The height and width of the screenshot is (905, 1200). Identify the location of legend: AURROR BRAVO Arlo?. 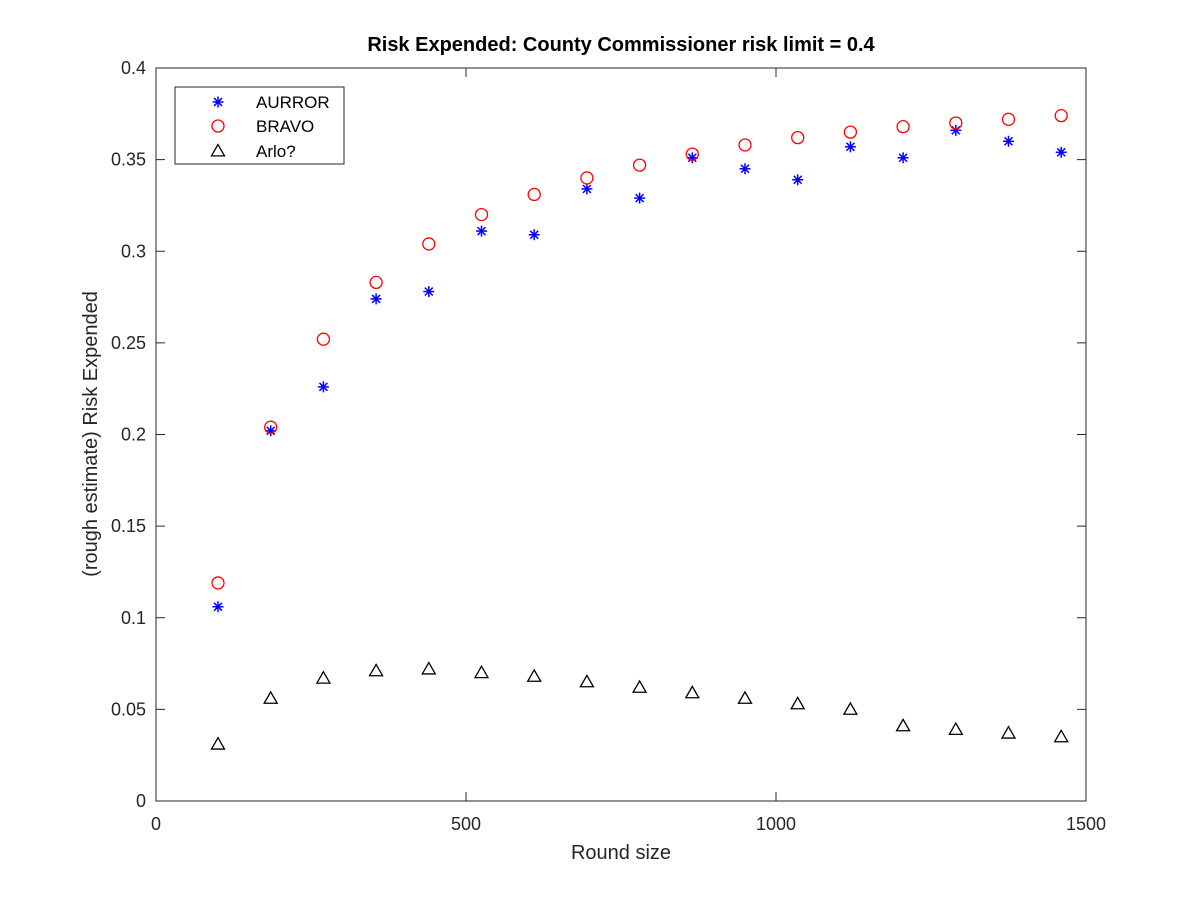
(259, 125).